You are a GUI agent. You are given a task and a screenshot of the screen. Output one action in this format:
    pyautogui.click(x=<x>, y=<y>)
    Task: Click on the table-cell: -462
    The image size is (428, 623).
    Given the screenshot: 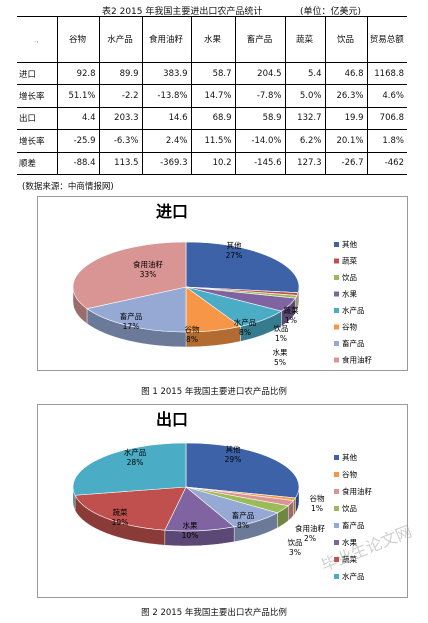 What is the action you would take?
    pyautogui.click(x=386, y=163)
    